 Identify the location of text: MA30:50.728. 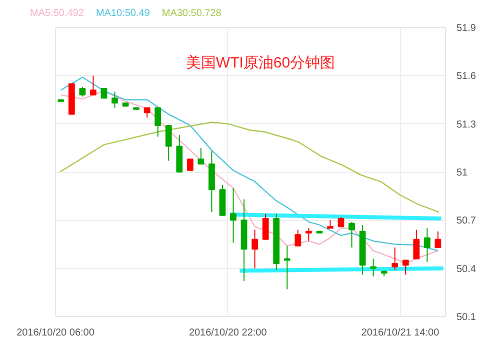
(192, 13).